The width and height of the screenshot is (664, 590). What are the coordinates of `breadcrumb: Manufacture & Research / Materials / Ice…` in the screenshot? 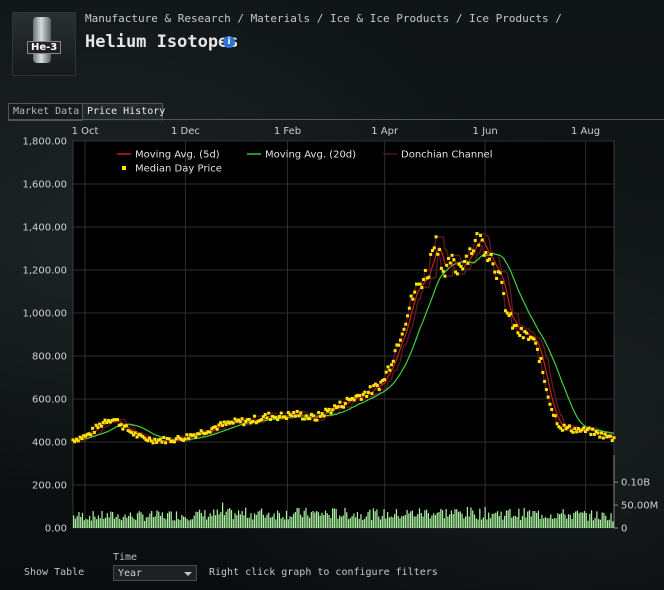 It's located at (323, 18).